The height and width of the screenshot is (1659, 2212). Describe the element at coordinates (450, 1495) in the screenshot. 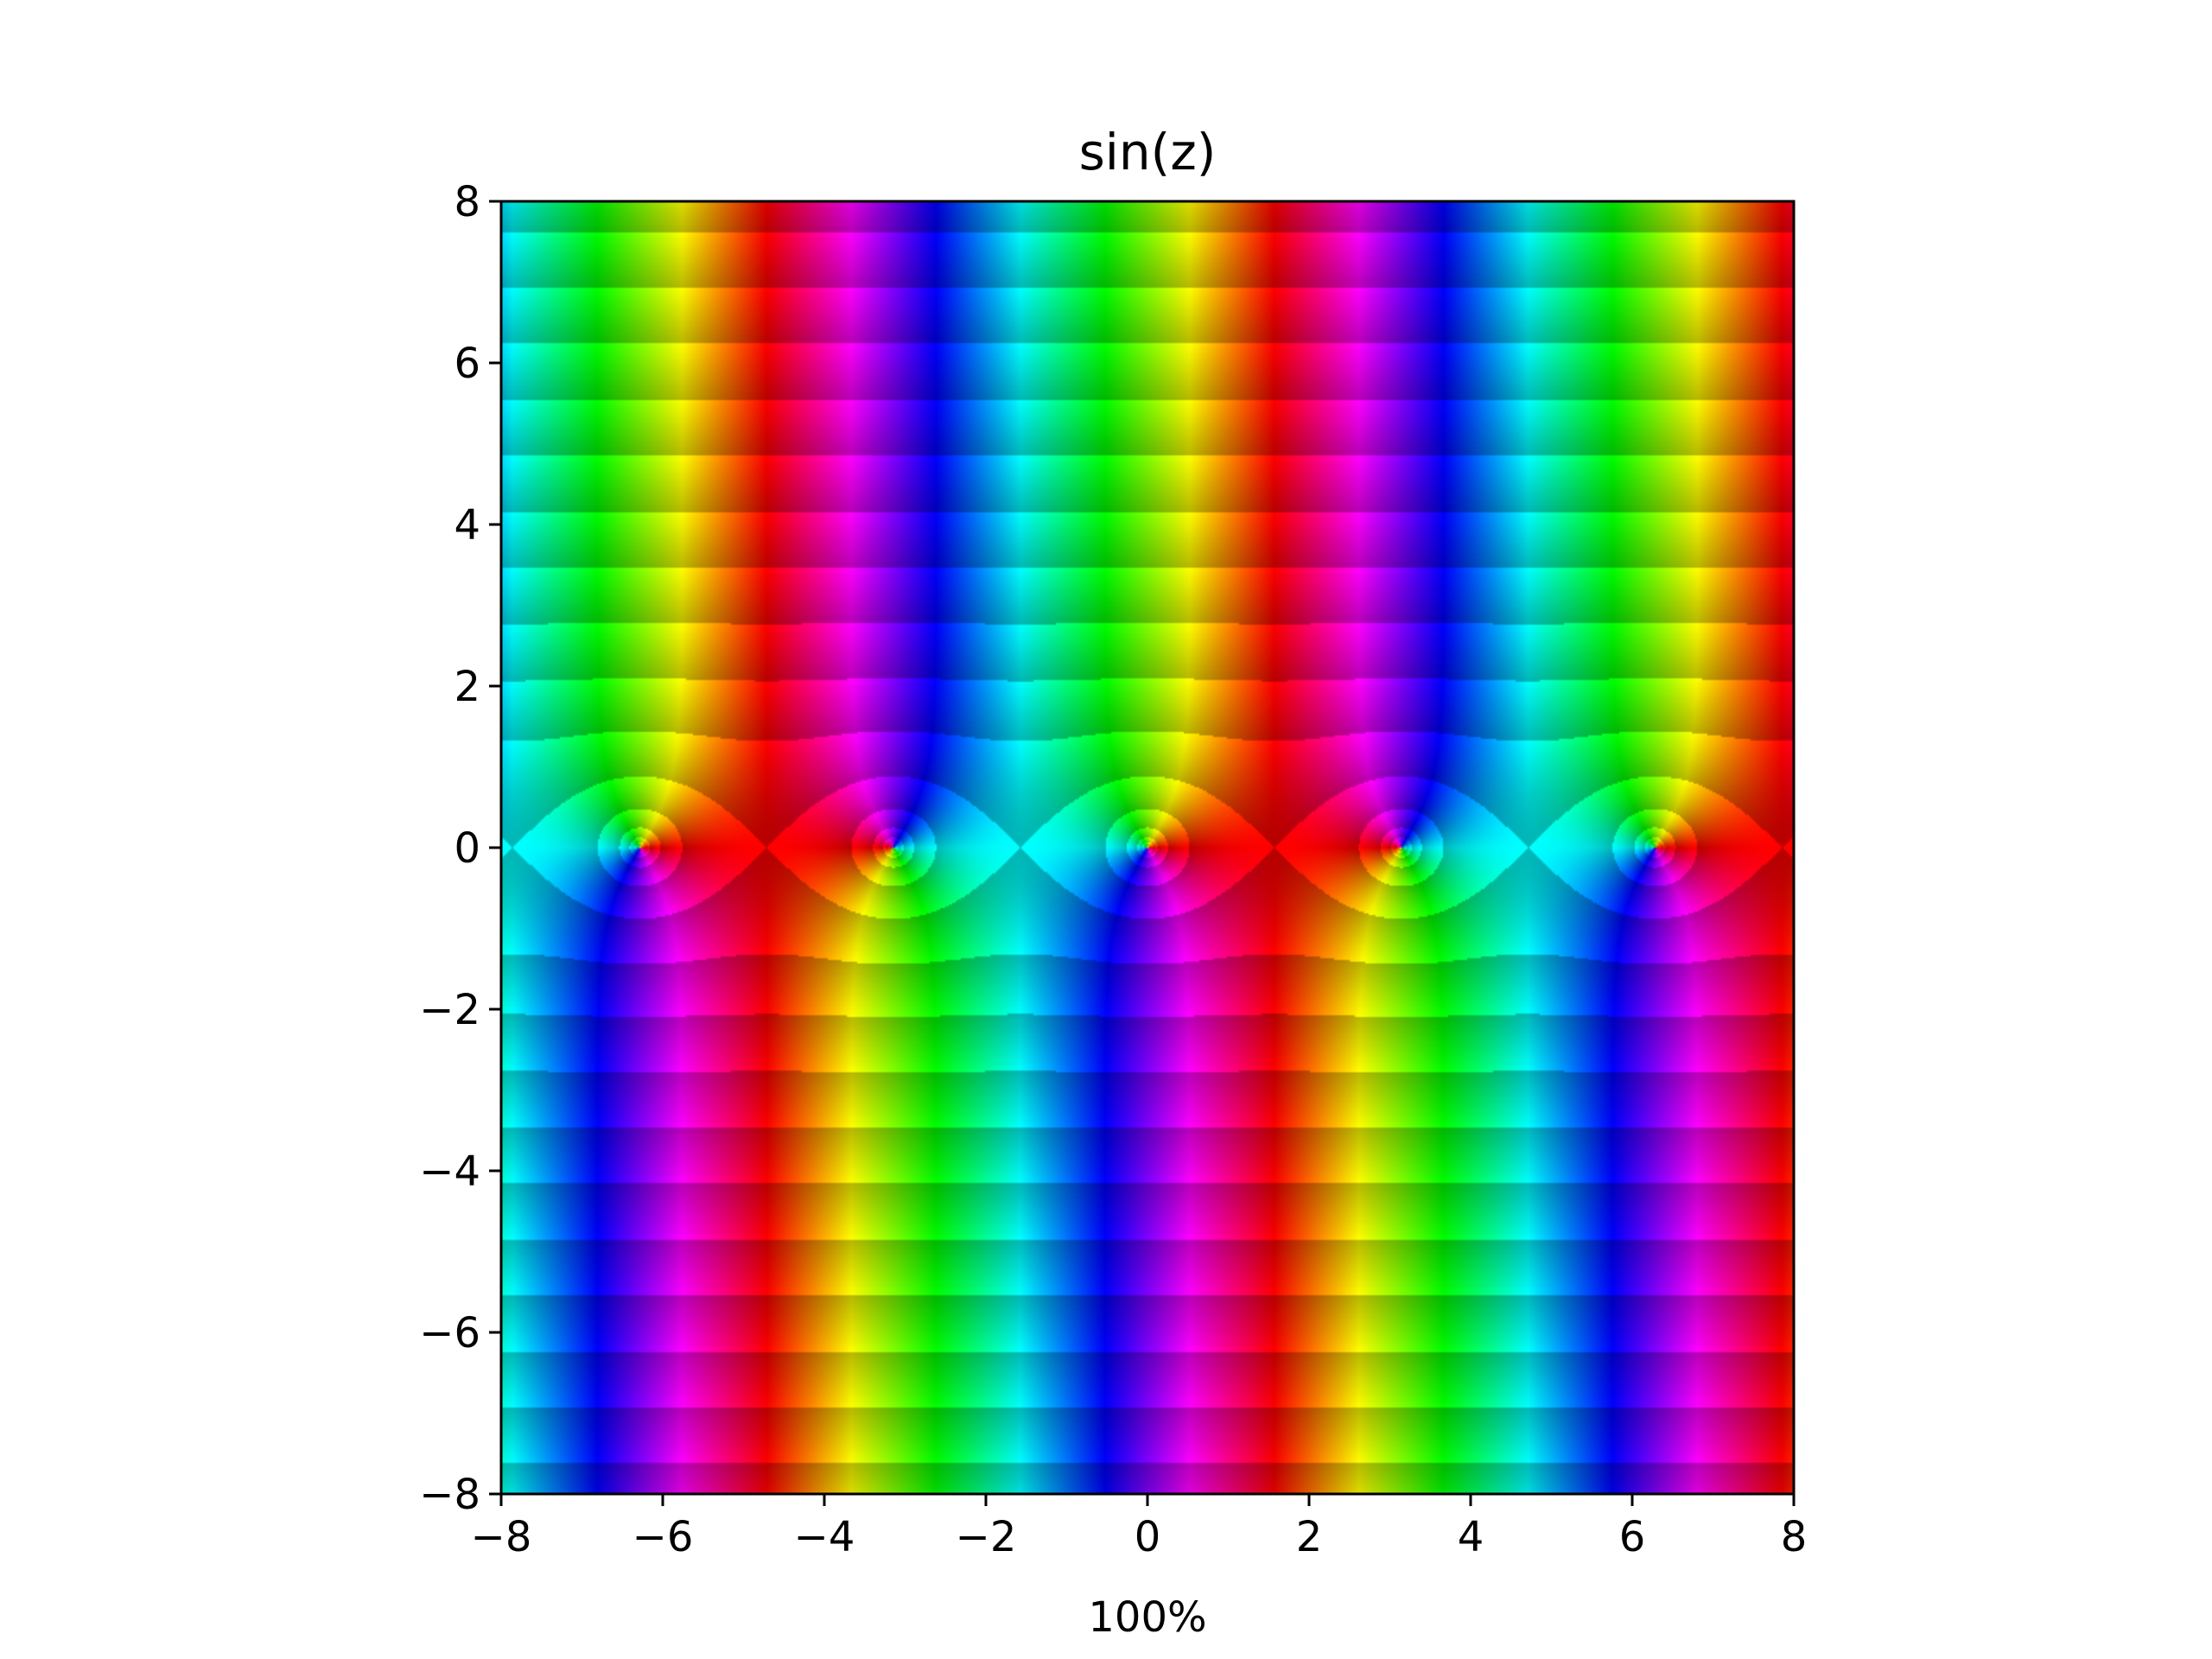

I see `y-tick-label: −8` at that location.